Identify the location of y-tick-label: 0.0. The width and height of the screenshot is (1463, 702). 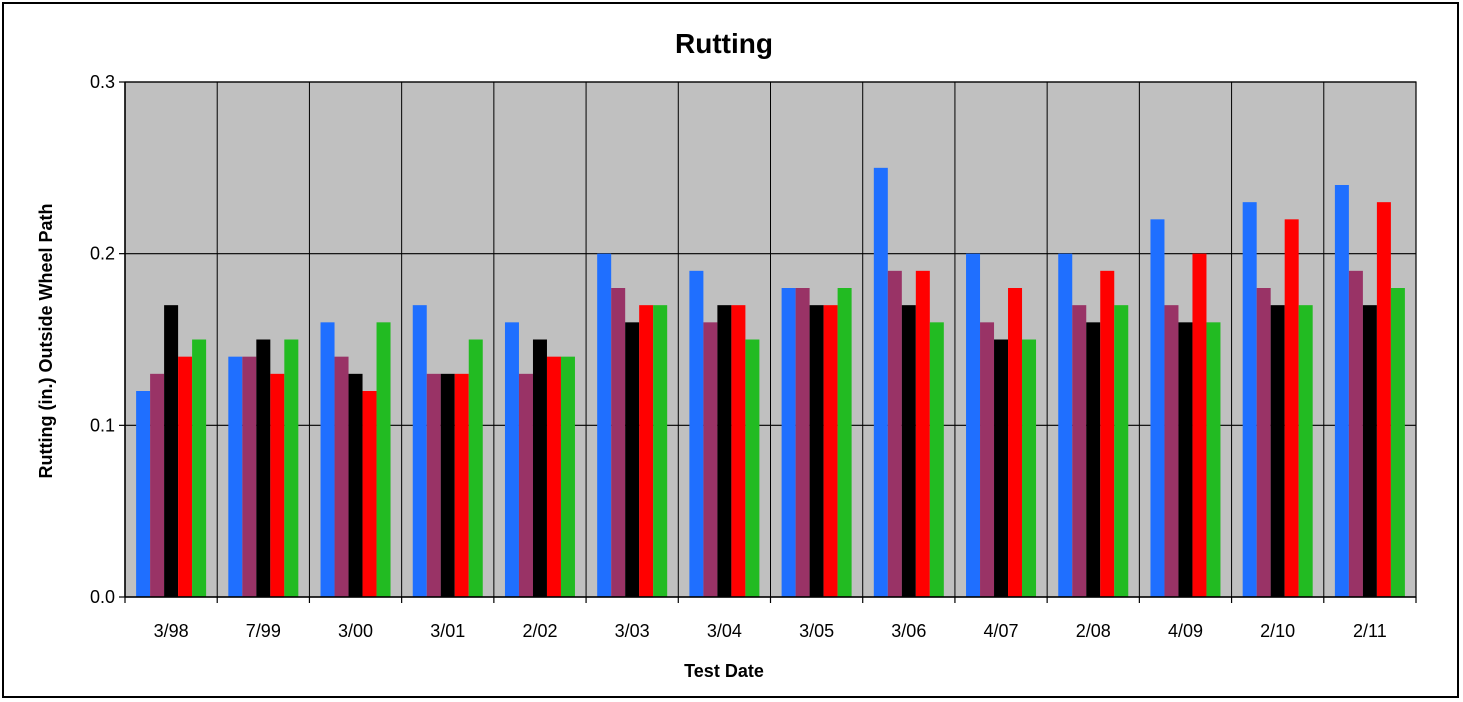
(102, 597).